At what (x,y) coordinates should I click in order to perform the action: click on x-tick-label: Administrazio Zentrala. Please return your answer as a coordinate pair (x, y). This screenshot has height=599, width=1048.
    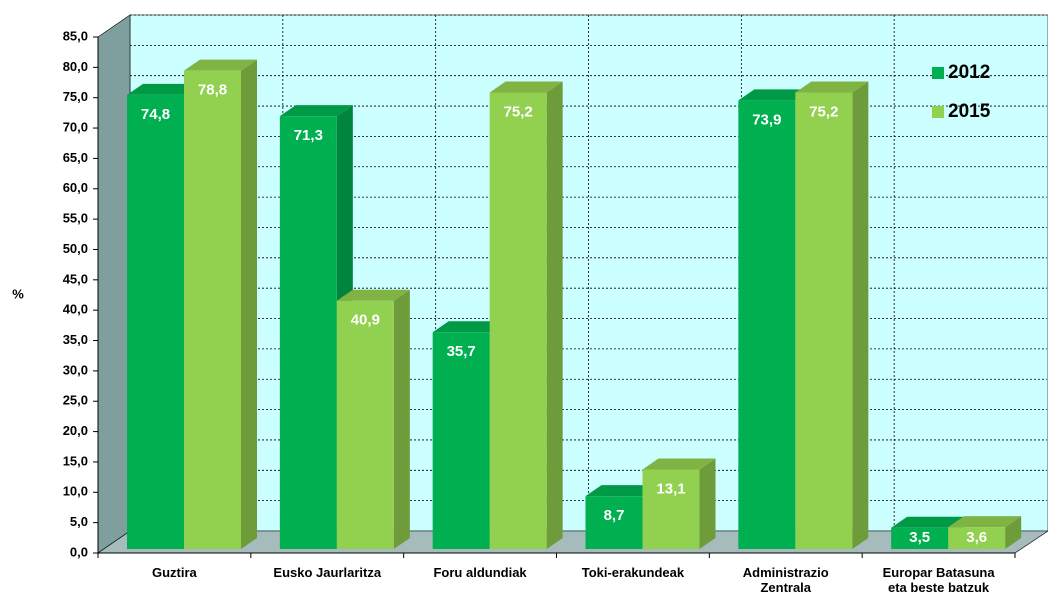
    Looking at the image, I should click on (785, 580).